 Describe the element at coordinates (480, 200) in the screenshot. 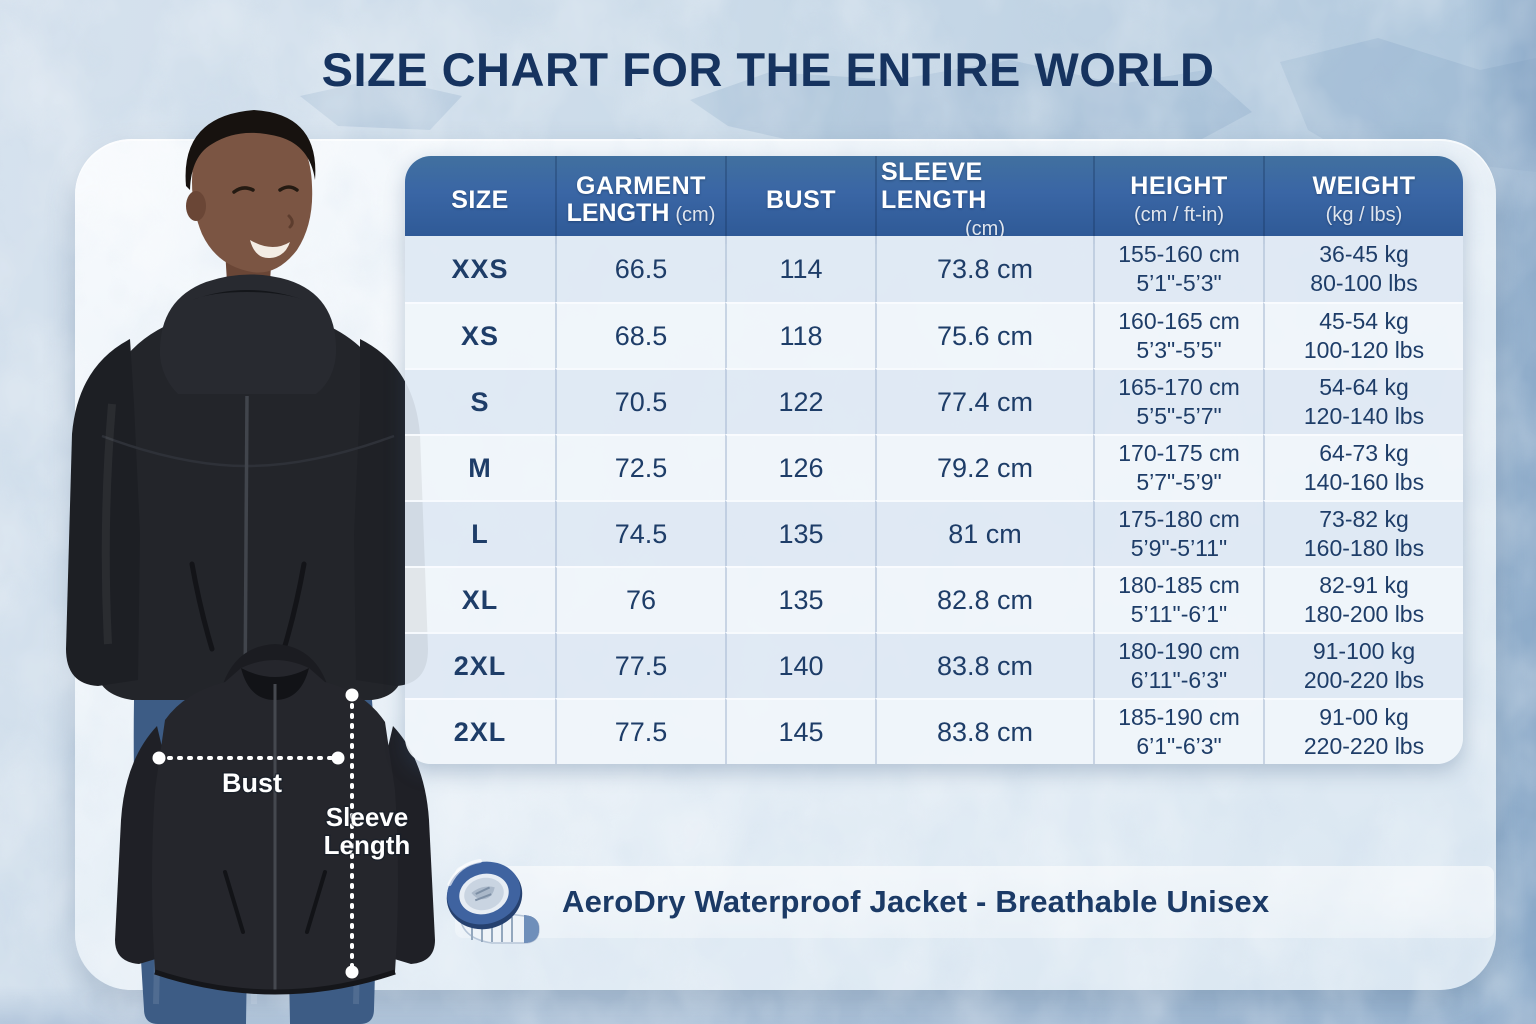

I see `column-header-size: SIZE` at that location.